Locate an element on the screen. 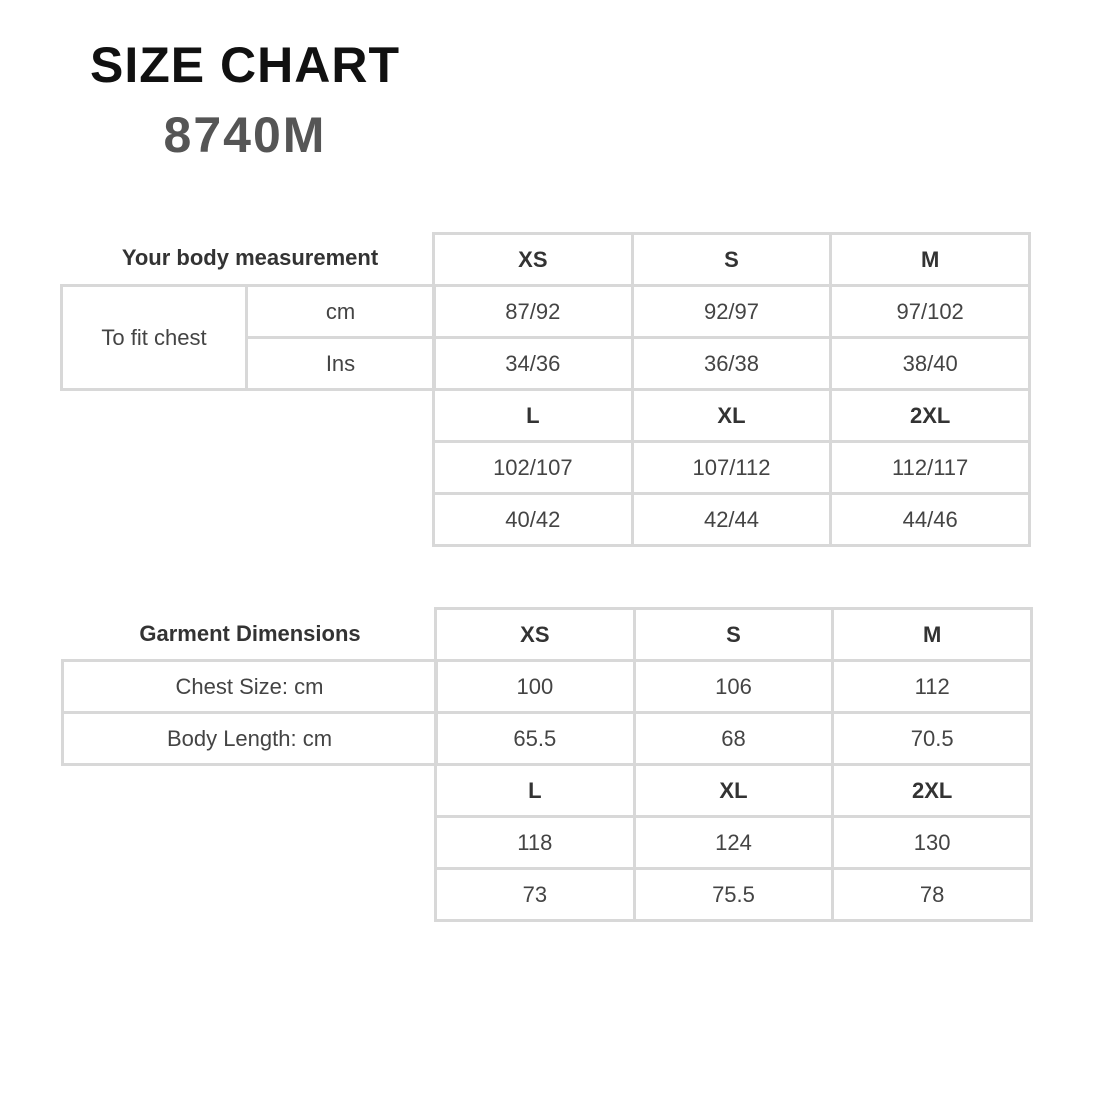  cell: 107/112 is located at coordinates (731, 467).